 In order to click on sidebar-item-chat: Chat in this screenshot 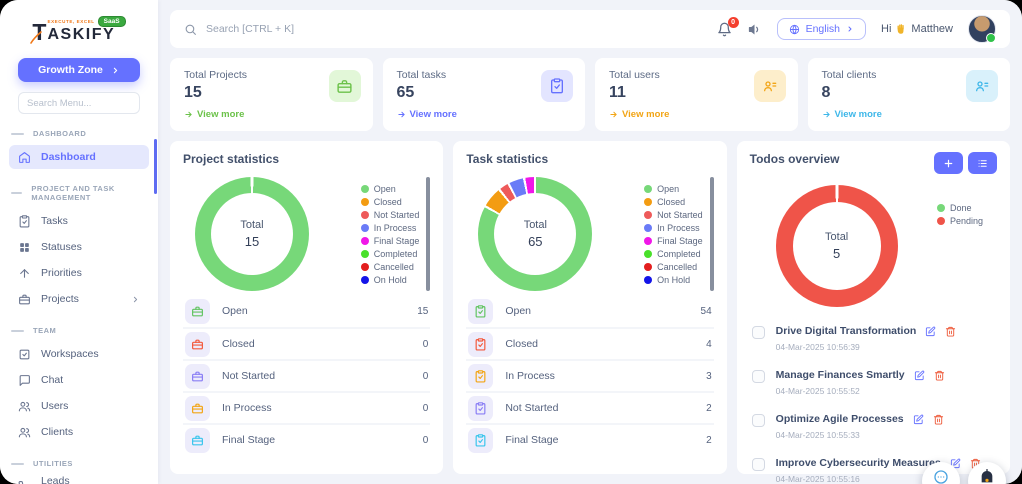, I will do `click(79, 380)`.